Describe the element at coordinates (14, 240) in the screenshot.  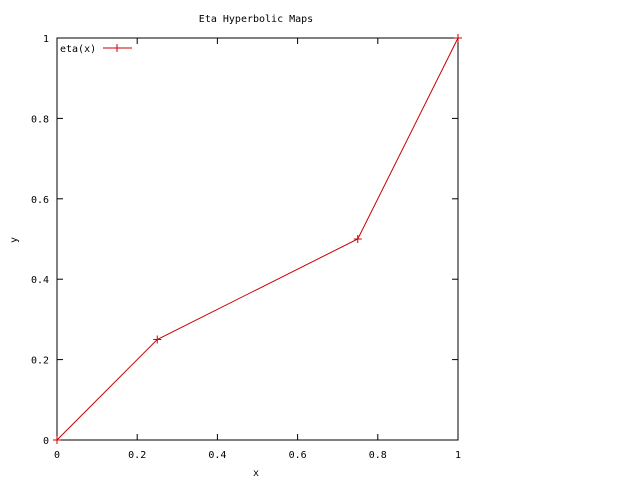
I see `y-axis-label: y` at that location.